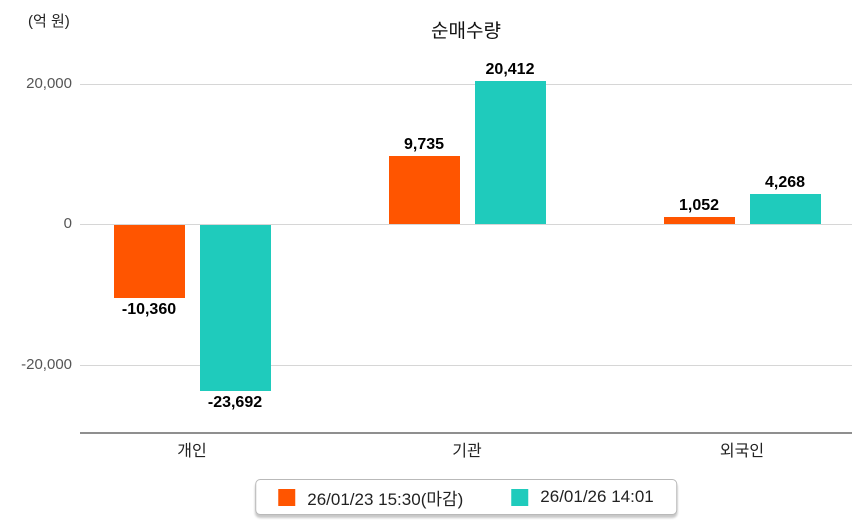 The height and width of the screenshot is (520, 863). What do you see at coordinates (467, 451) in the screenshot?
I see `x-axis-label: 기관` at bounding box center [467, 451].